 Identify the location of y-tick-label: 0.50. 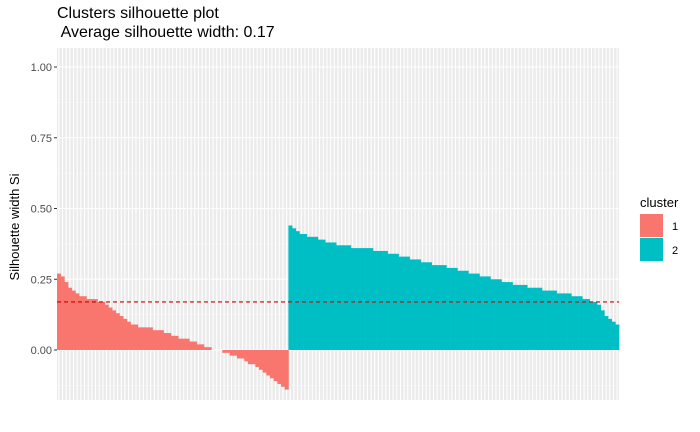
(41, 210).